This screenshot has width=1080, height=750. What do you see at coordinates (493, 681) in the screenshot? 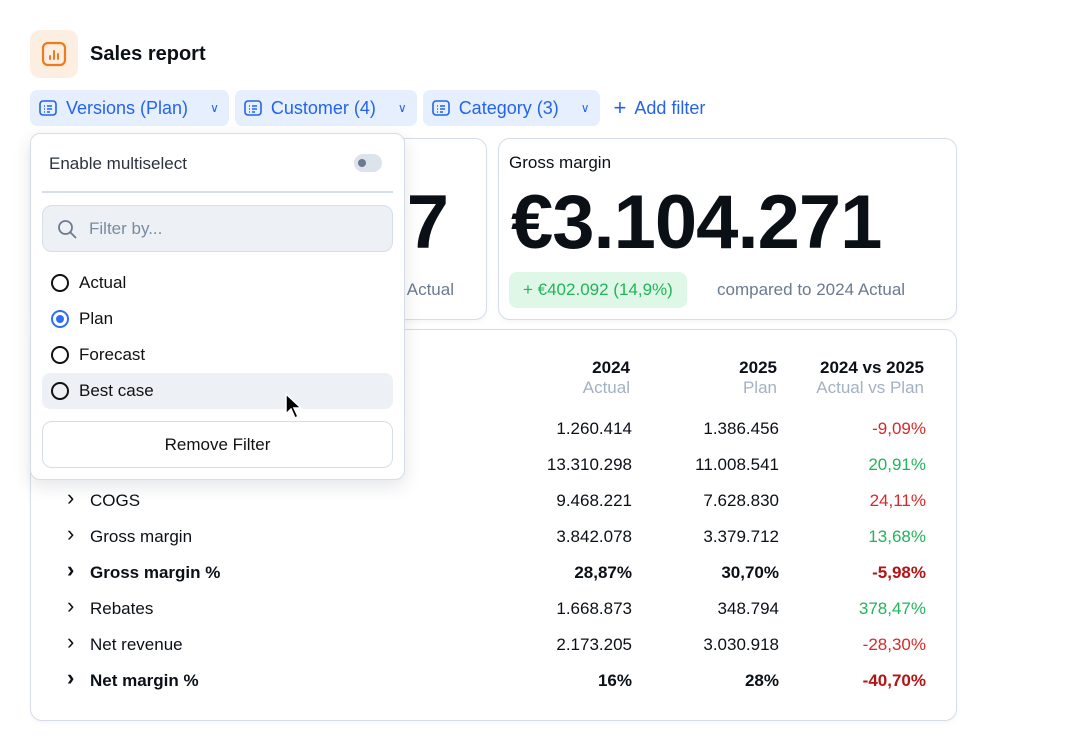
I see `table-row: › Net margin % 16% 28% -40,70%` at bounding box center [493, 681].